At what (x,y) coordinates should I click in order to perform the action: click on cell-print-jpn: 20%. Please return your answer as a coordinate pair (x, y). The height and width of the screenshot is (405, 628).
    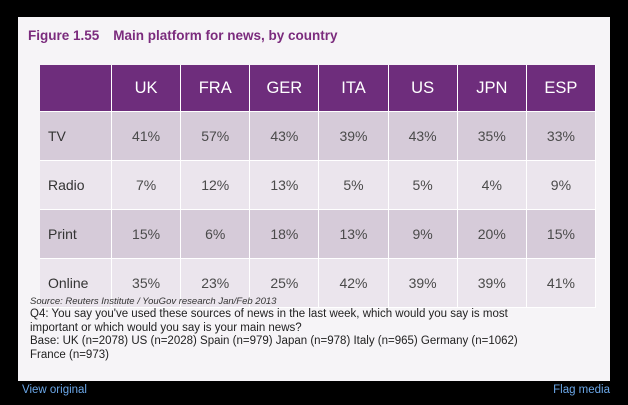
    Looking at the image, I should click on (492, 234).